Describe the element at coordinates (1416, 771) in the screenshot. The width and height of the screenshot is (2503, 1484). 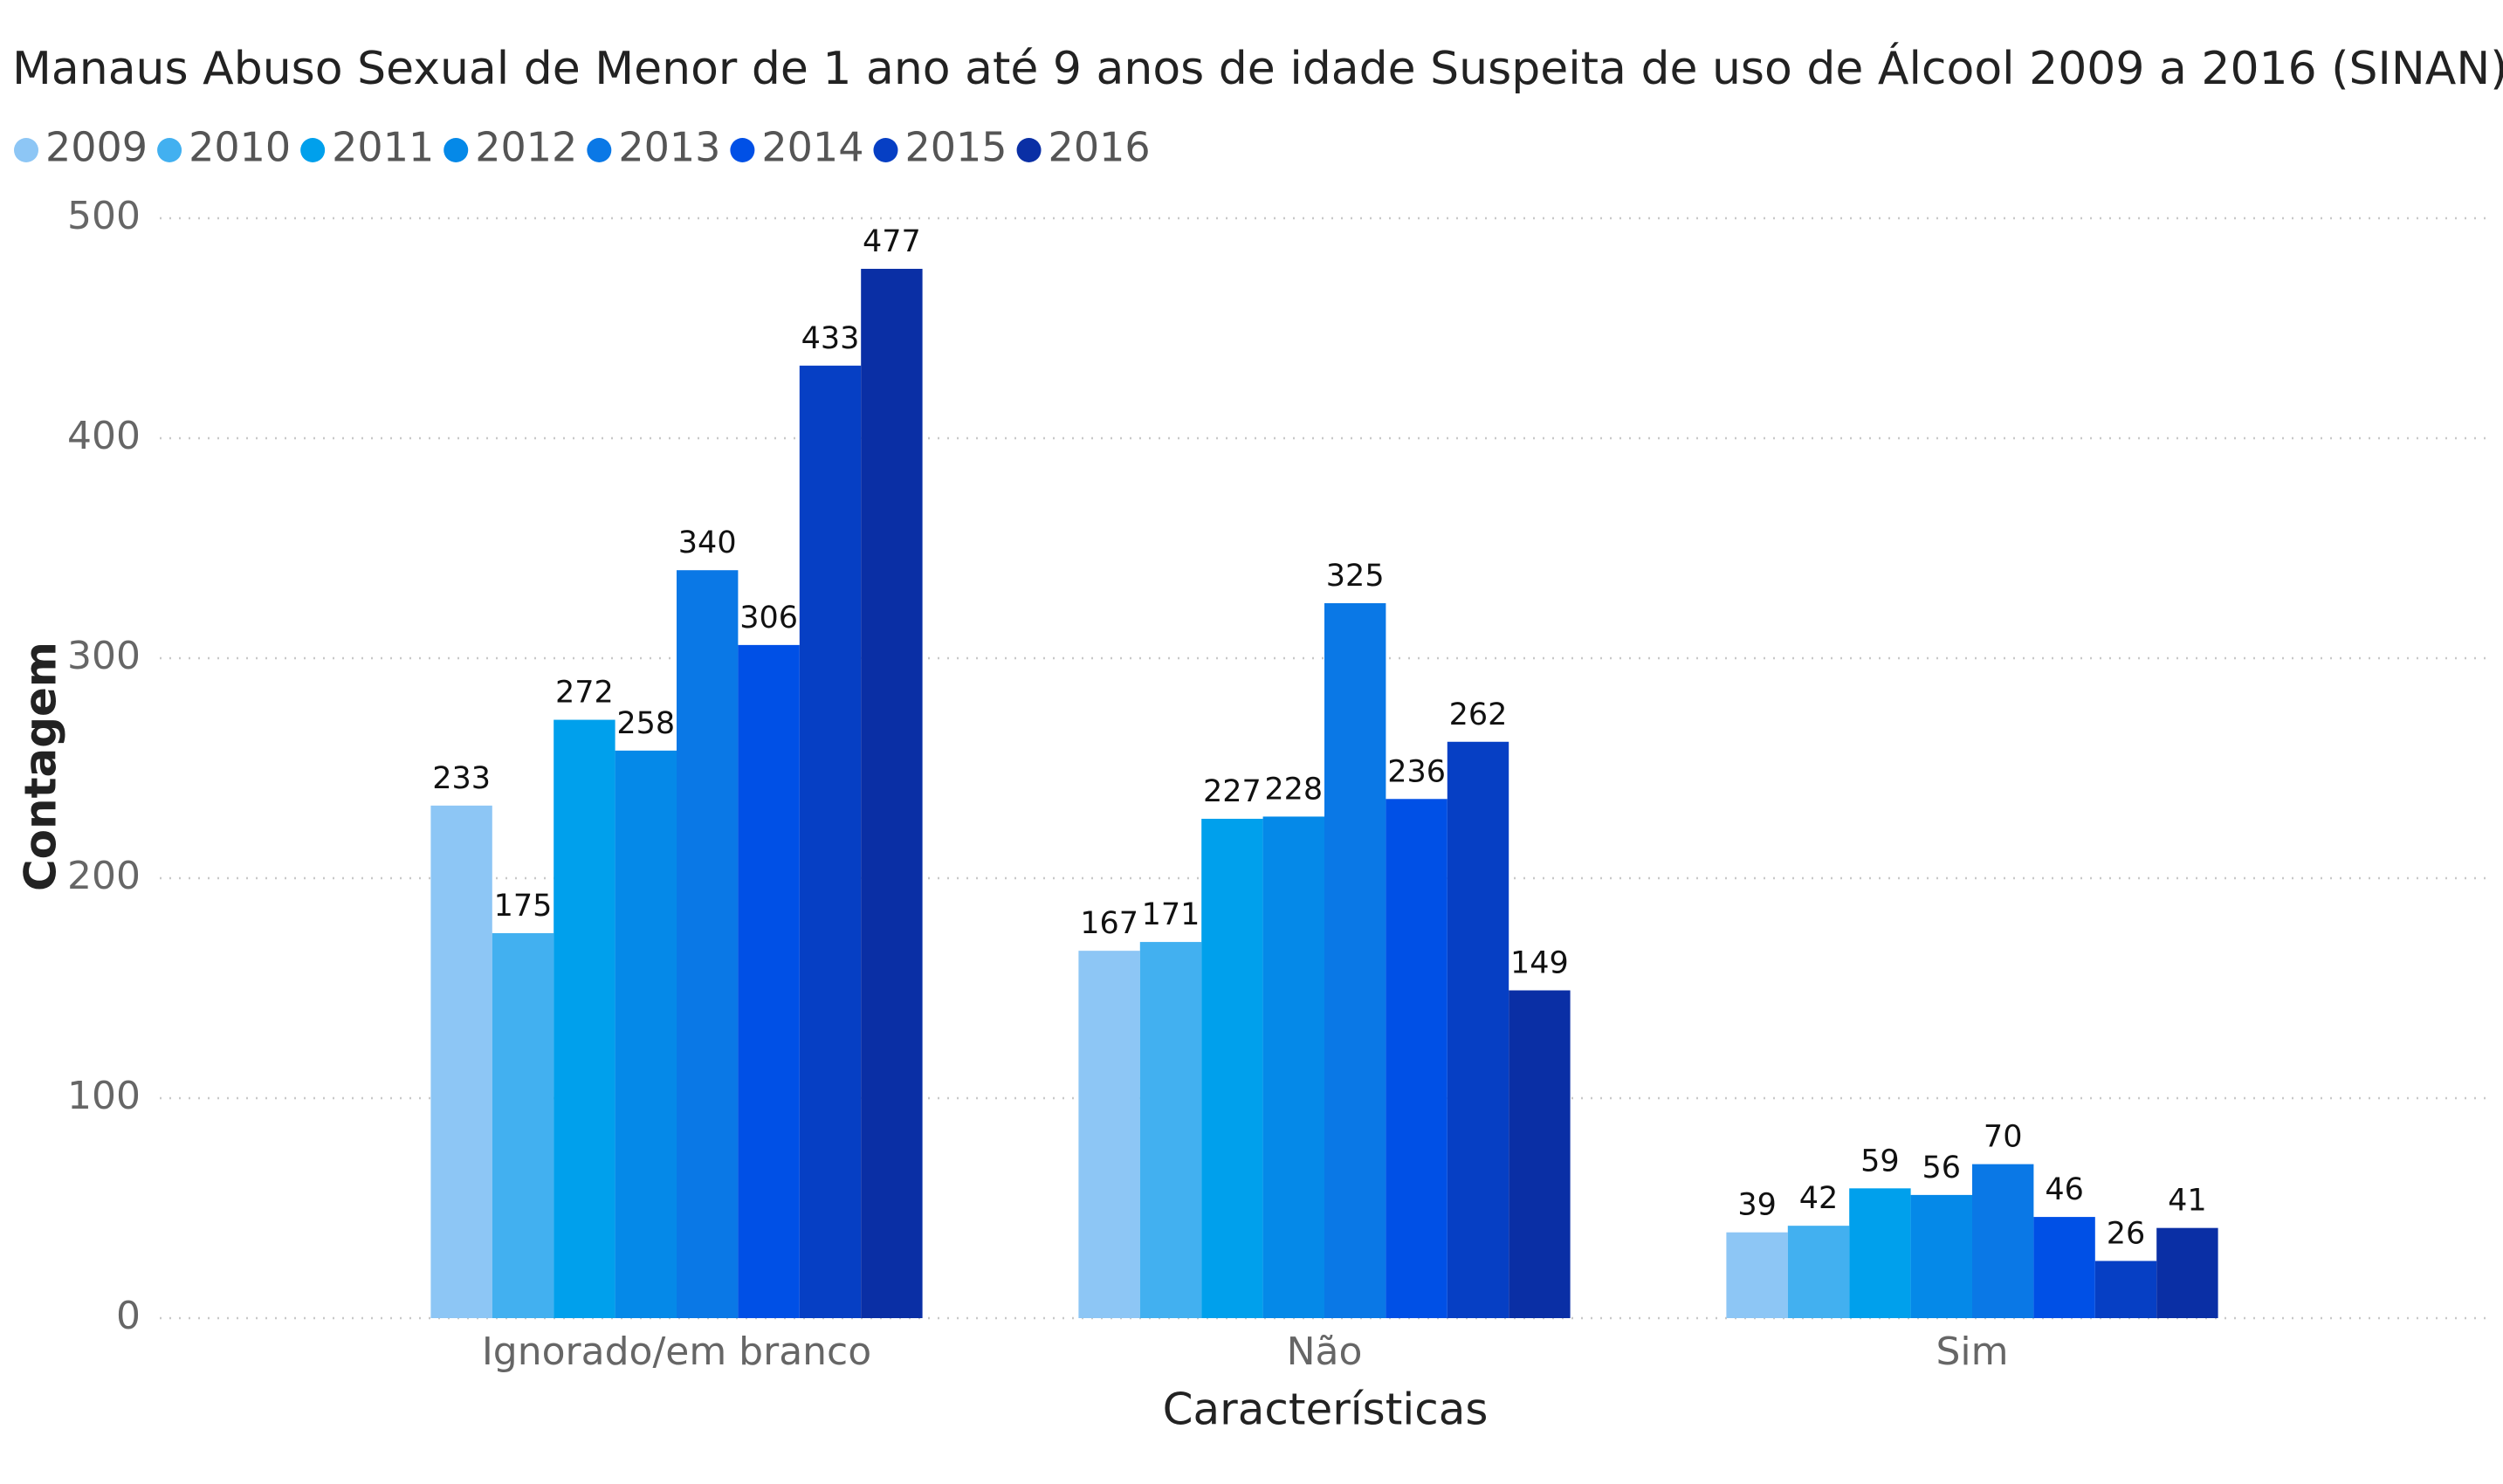
I see `data-label: 236` at that location.